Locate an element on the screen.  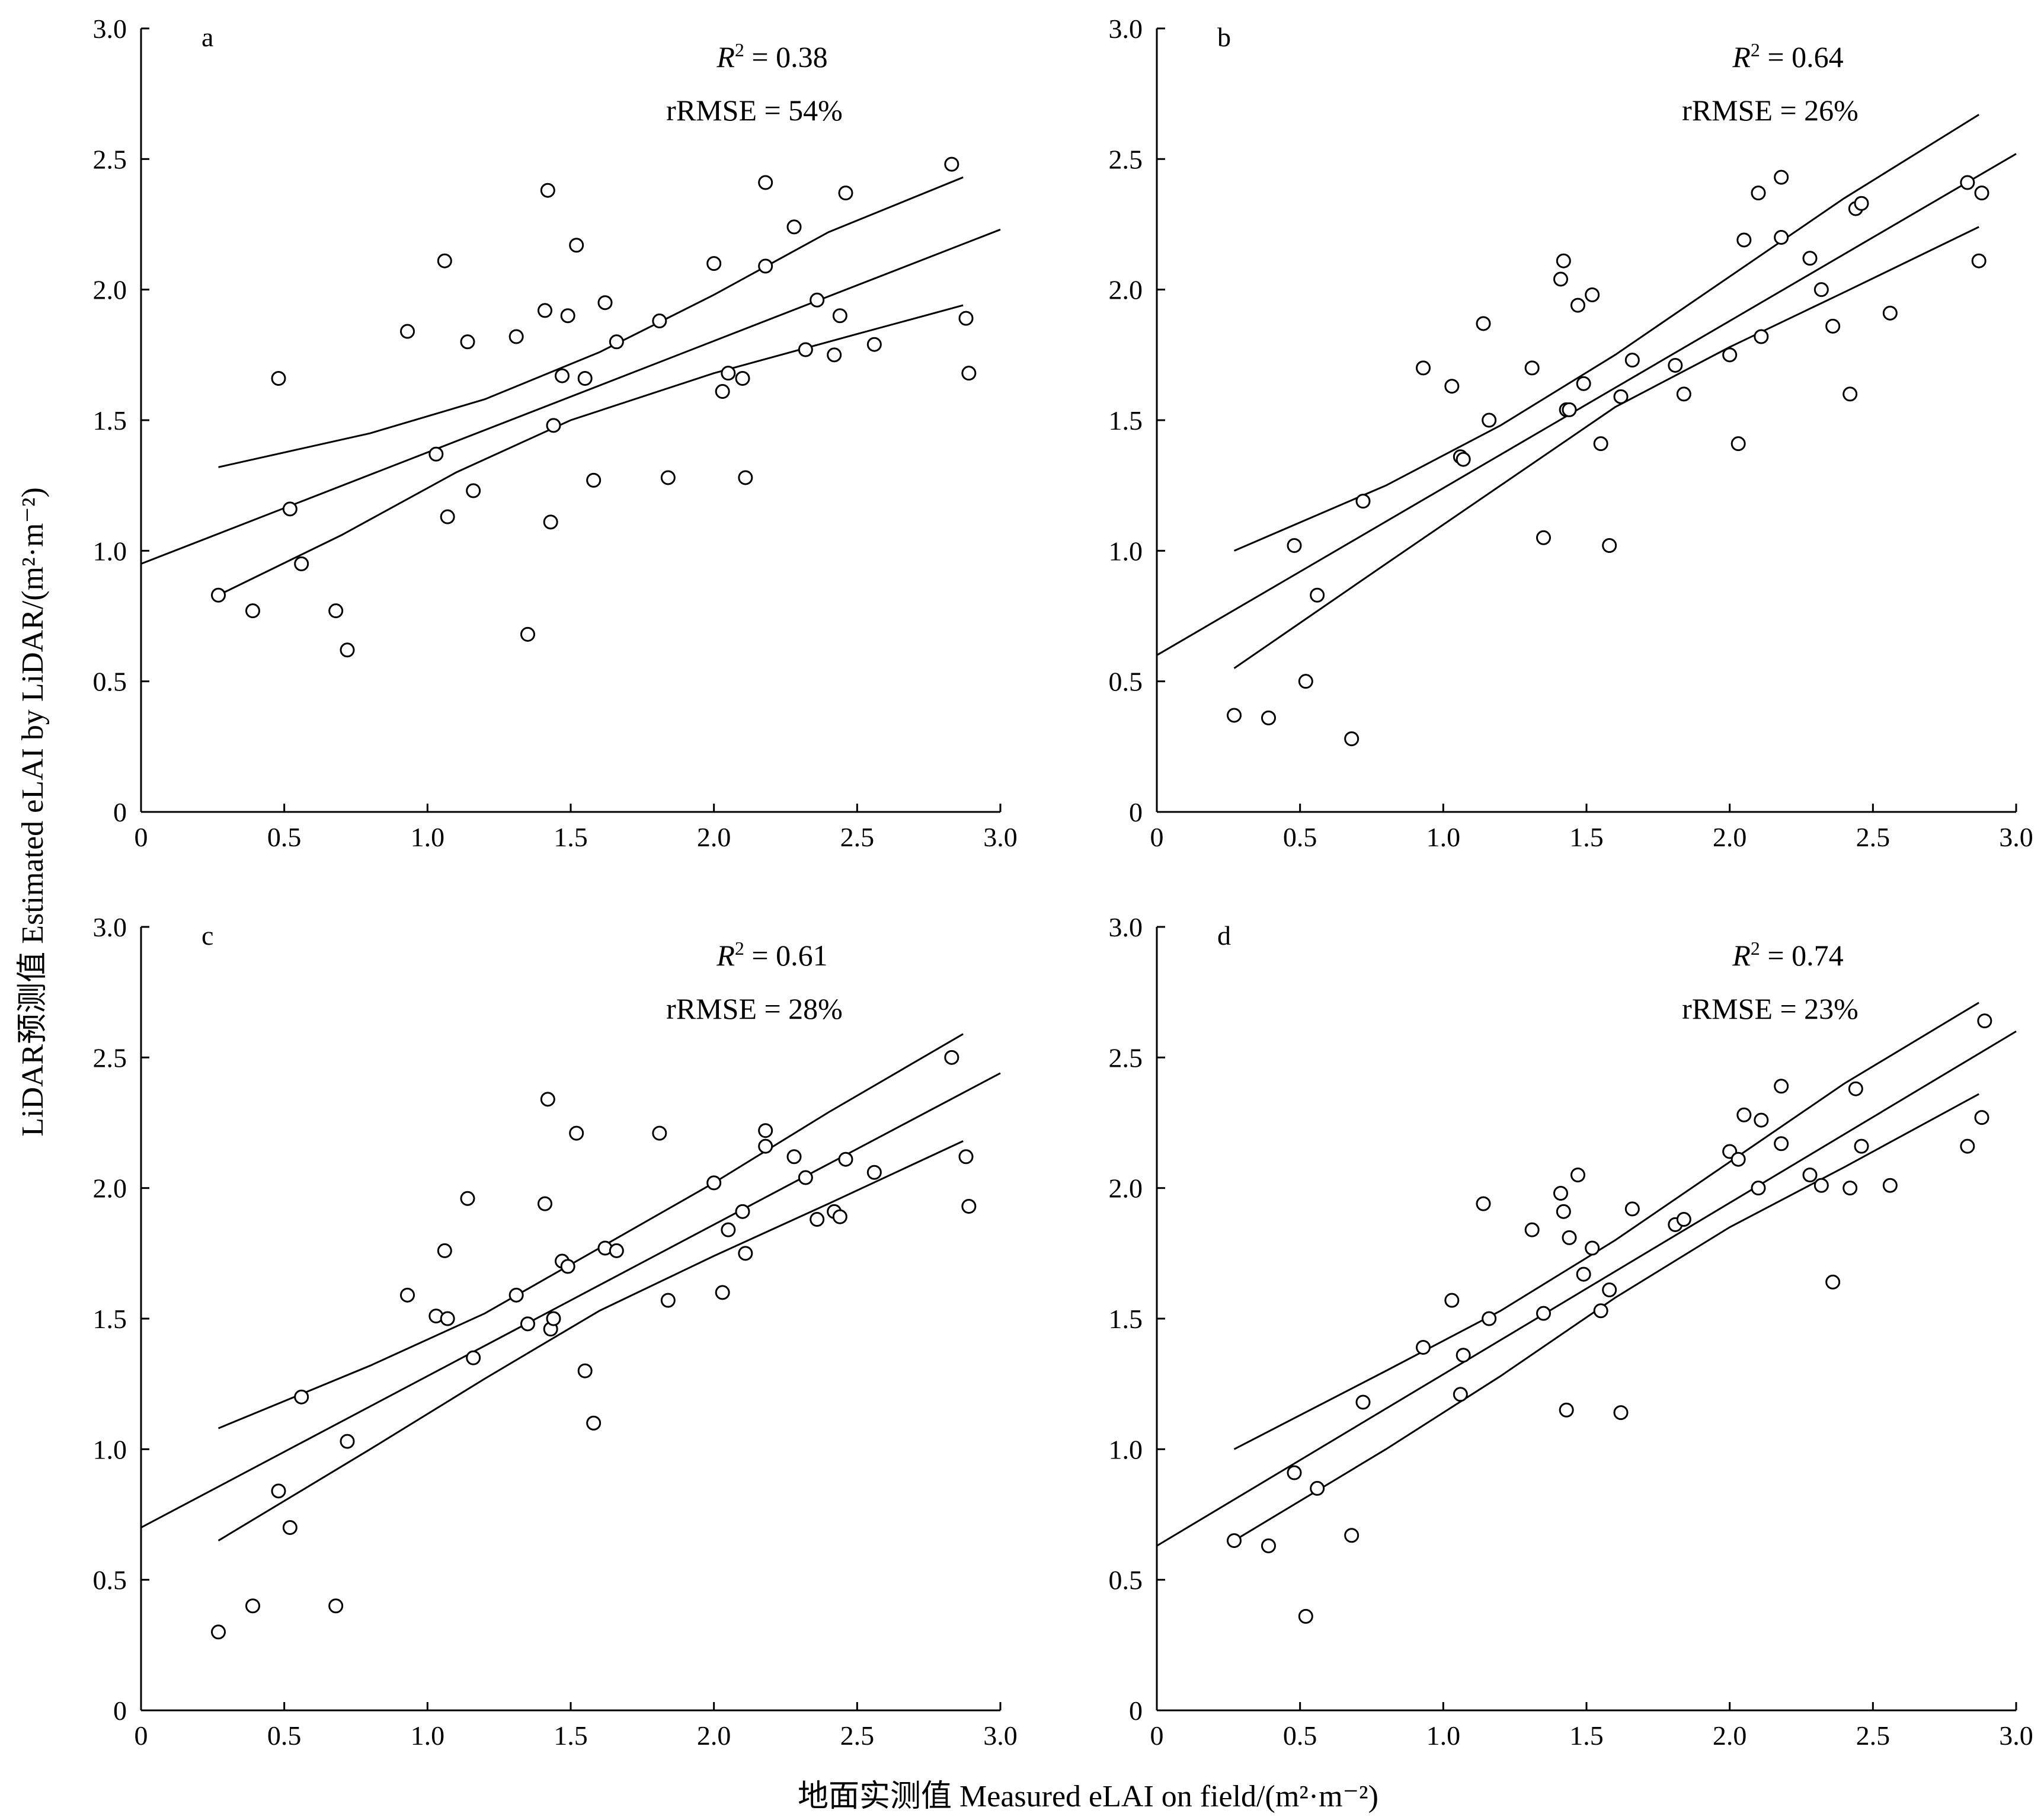
y-tick-label: 2.5 is located at coordinates (110, 159).